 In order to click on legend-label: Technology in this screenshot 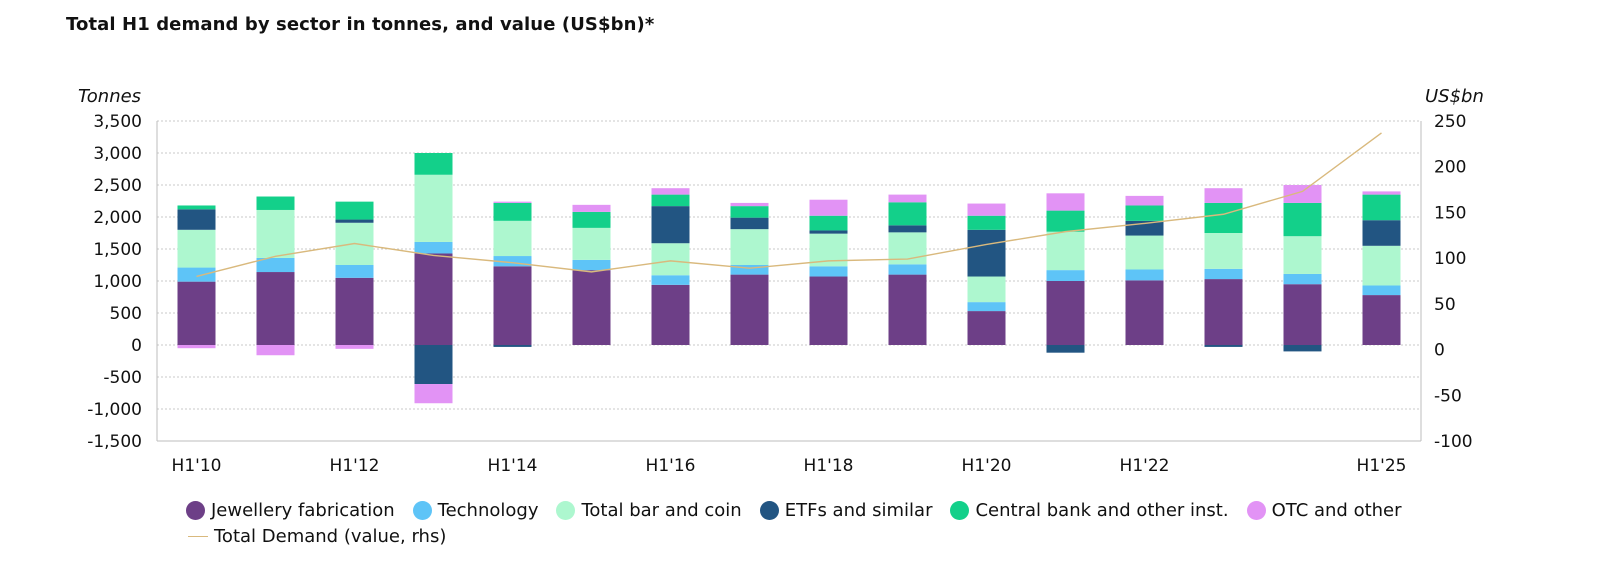, I will do `click(488, 510)`.